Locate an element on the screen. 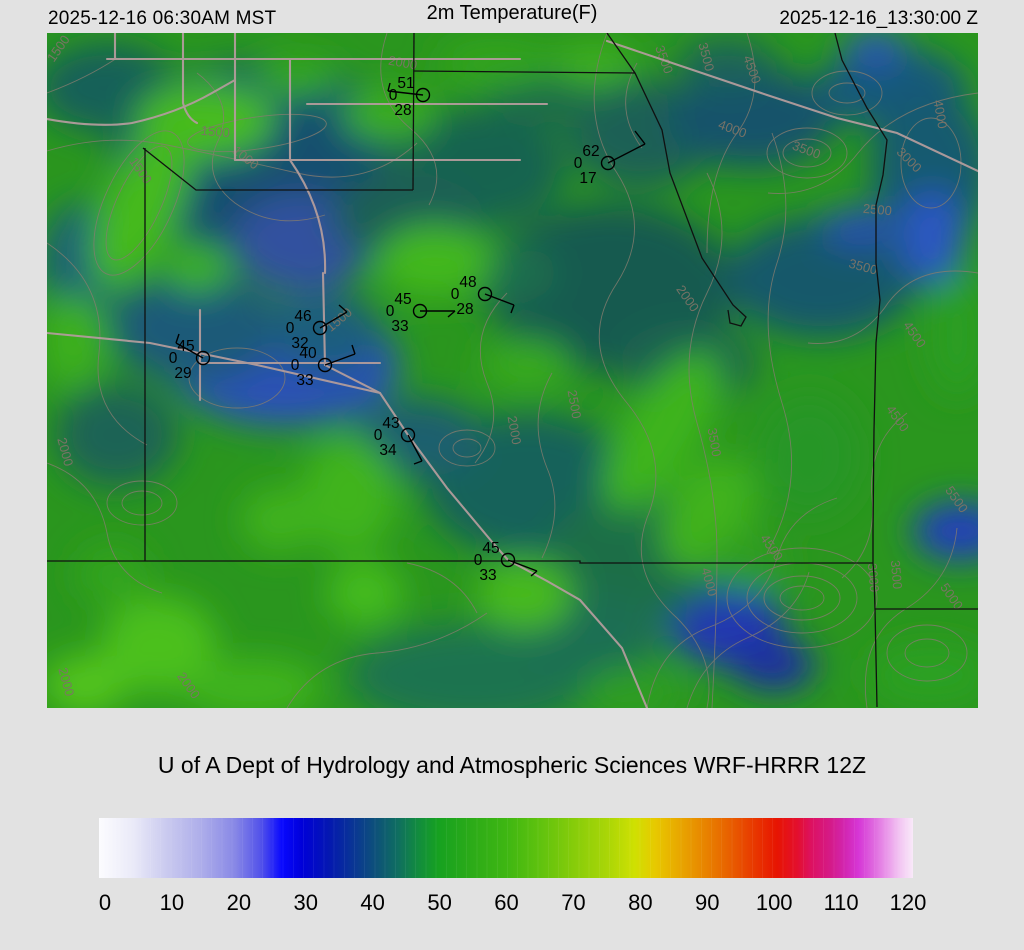  station-temperature: 46 is located at coordinates (302, 316).